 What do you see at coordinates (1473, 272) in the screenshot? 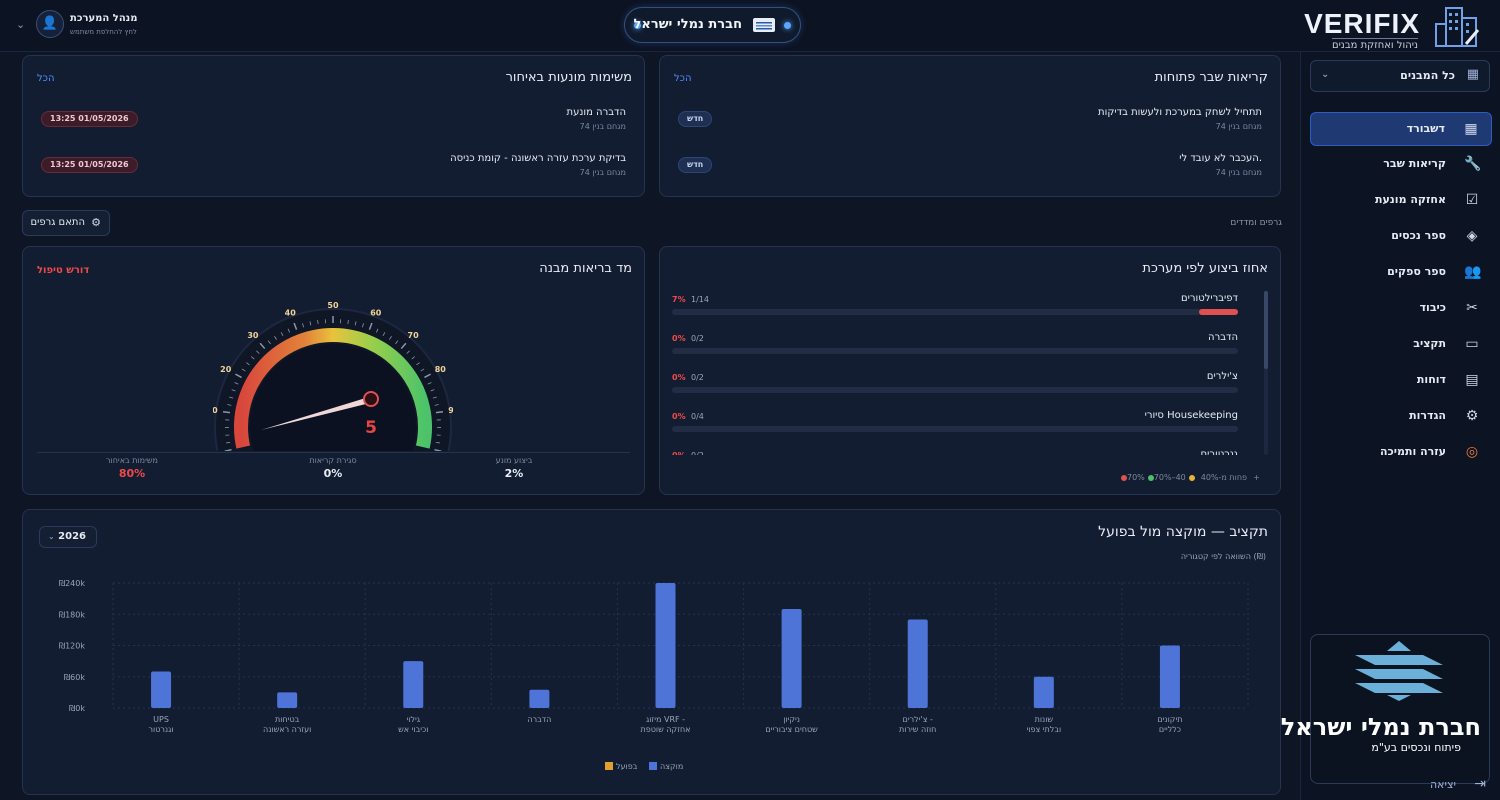
I see `users-icon: 👥` at bounding box center [1473, 272].